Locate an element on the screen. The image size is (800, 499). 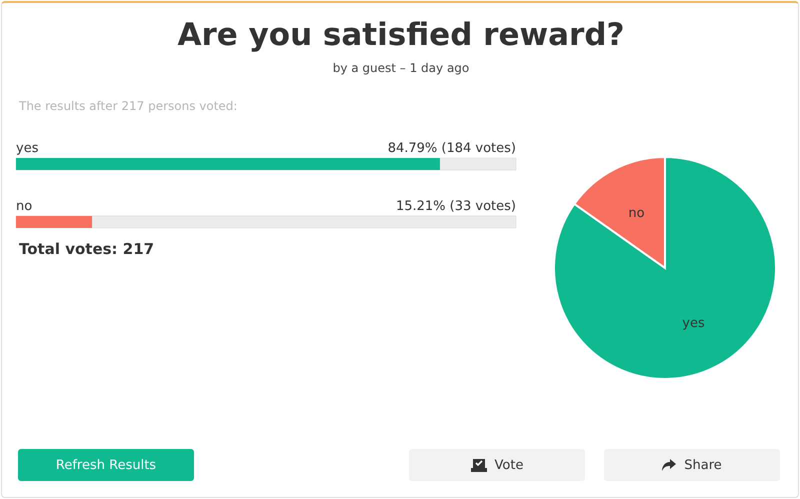
vote-button: Vote is located at coordinates (497, 465).